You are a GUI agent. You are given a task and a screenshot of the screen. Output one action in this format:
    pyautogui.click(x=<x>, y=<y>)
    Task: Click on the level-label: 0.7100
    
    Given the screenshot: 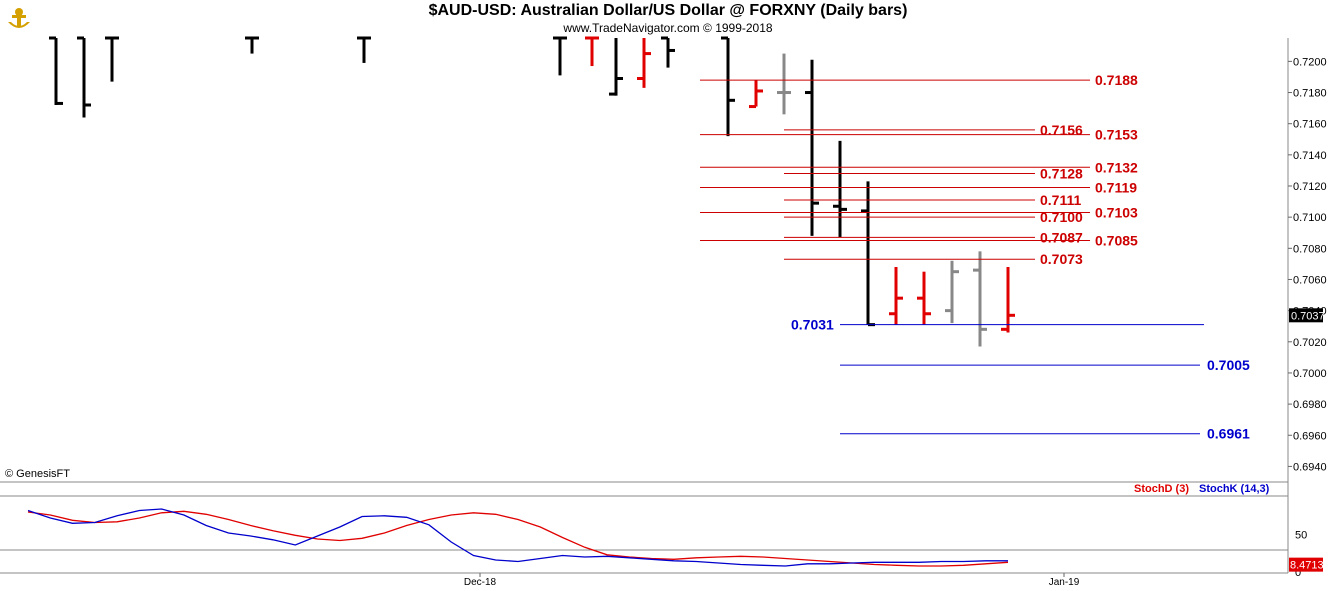 What is the action you would take?
    pyautogui.click(x=1061, y=217)
    